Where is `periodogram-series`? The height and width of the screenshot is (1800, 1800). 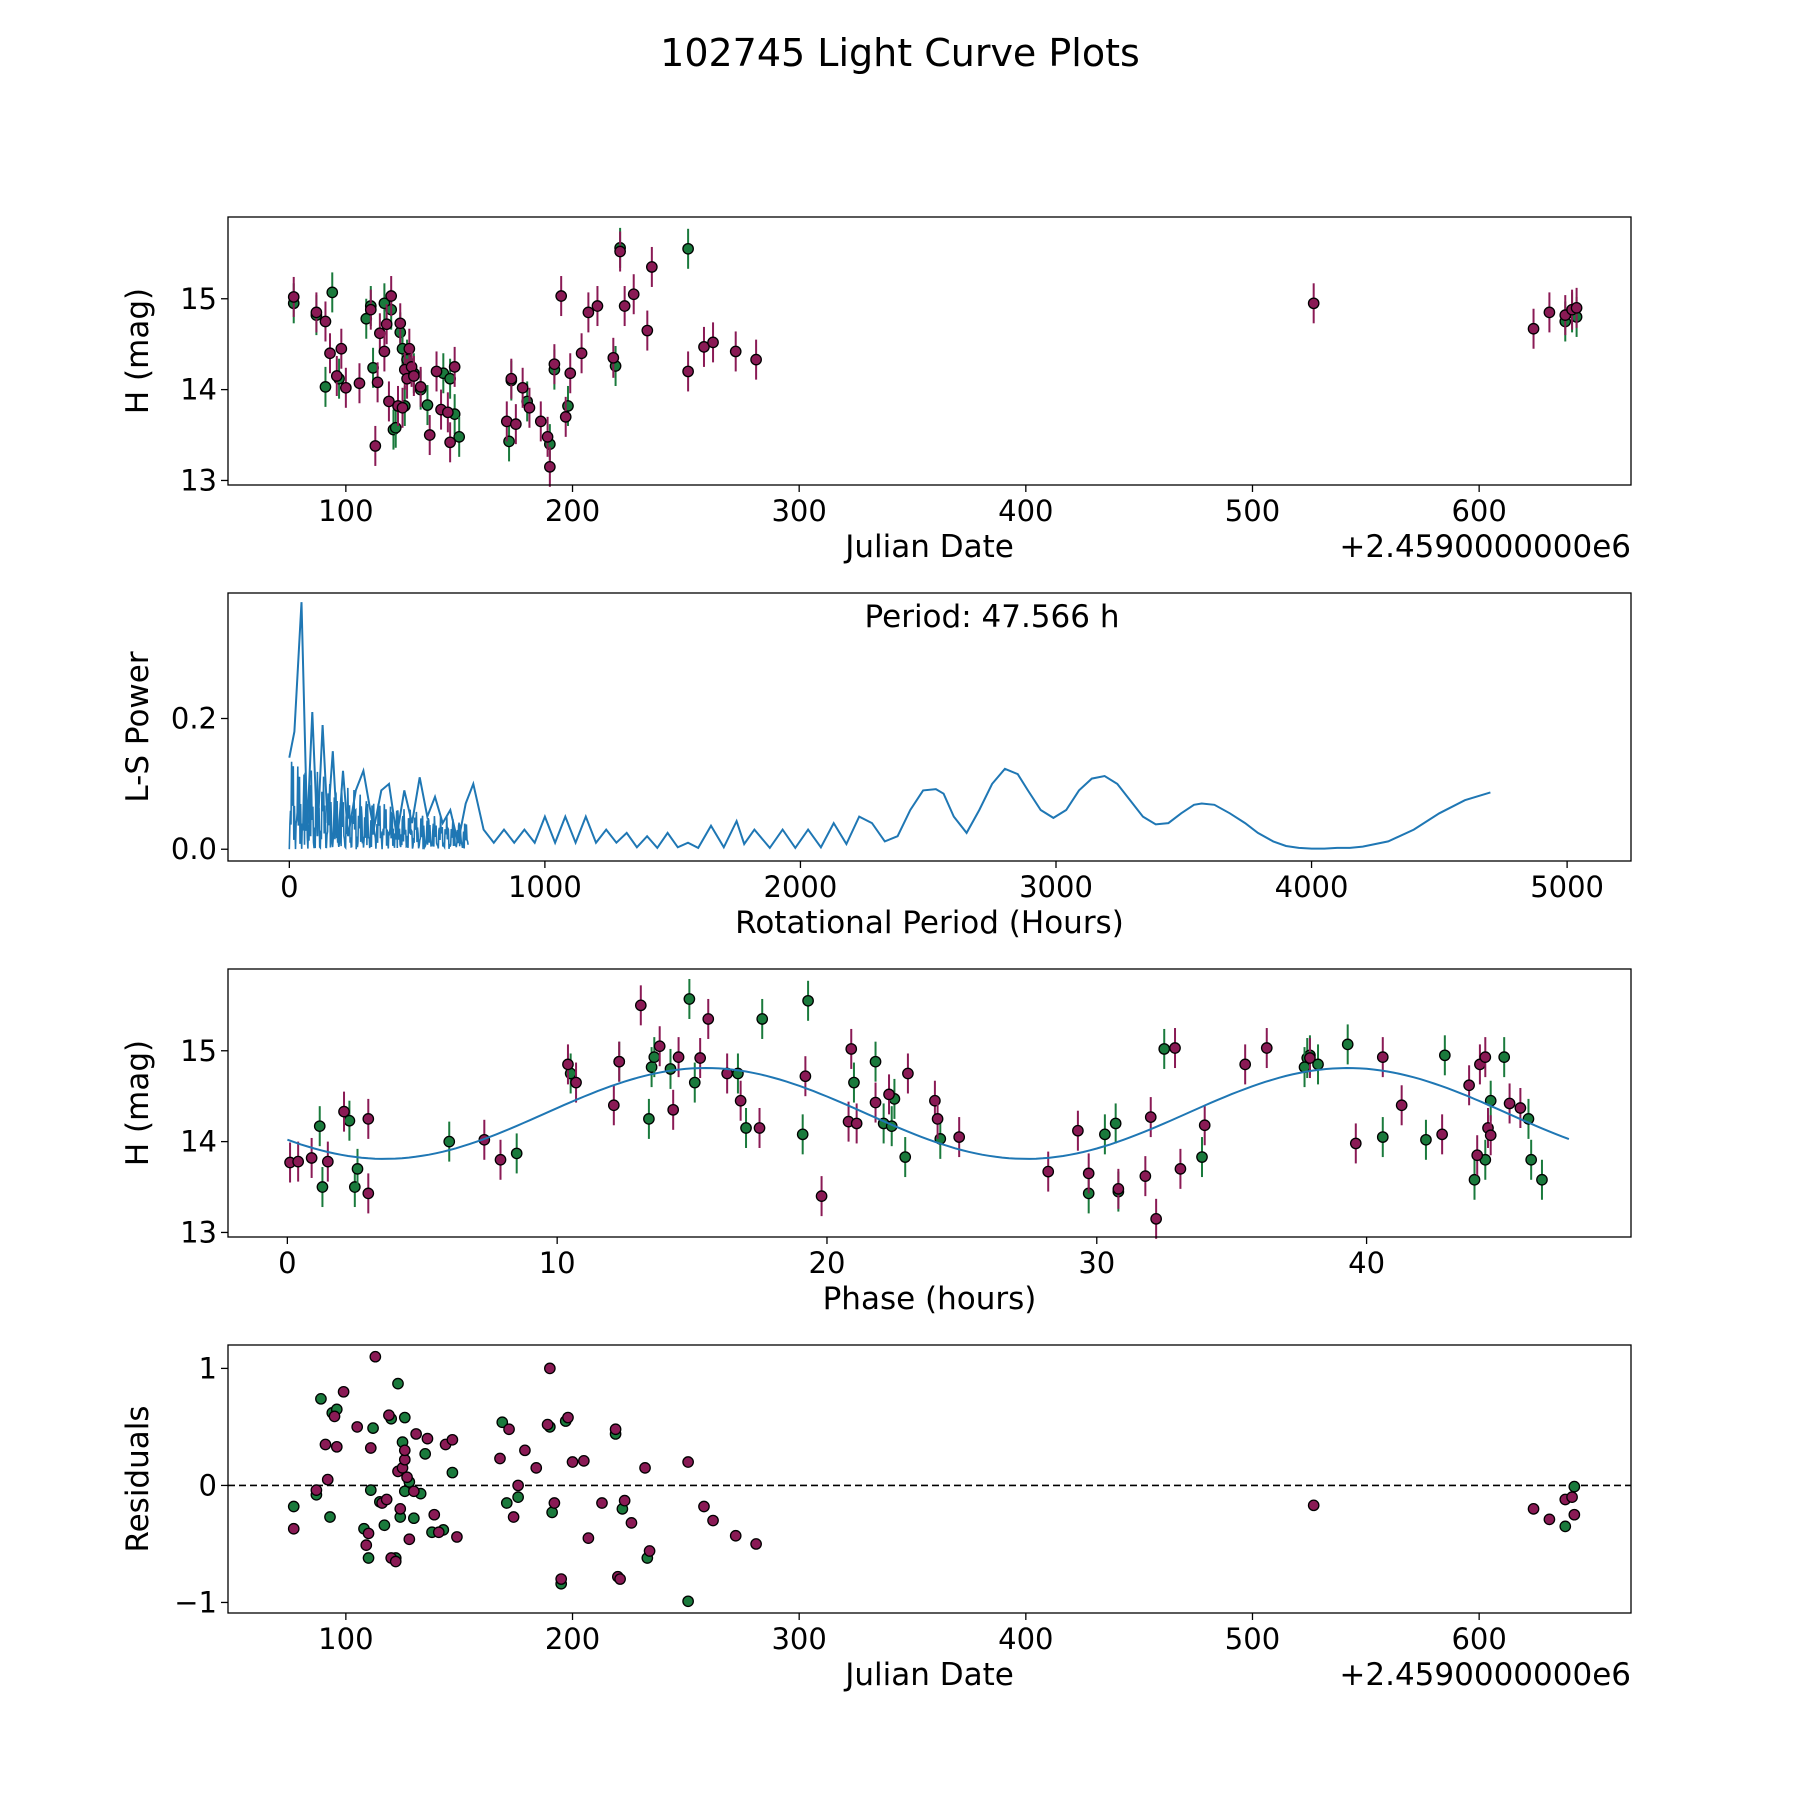 periodogram-series is located at coordinates (889, 726).